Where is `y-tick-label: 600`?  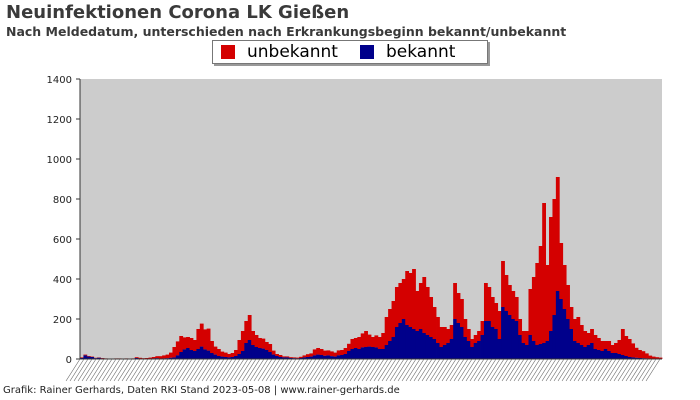 y-tick-label: 600 is located at coordinates (62, 240).